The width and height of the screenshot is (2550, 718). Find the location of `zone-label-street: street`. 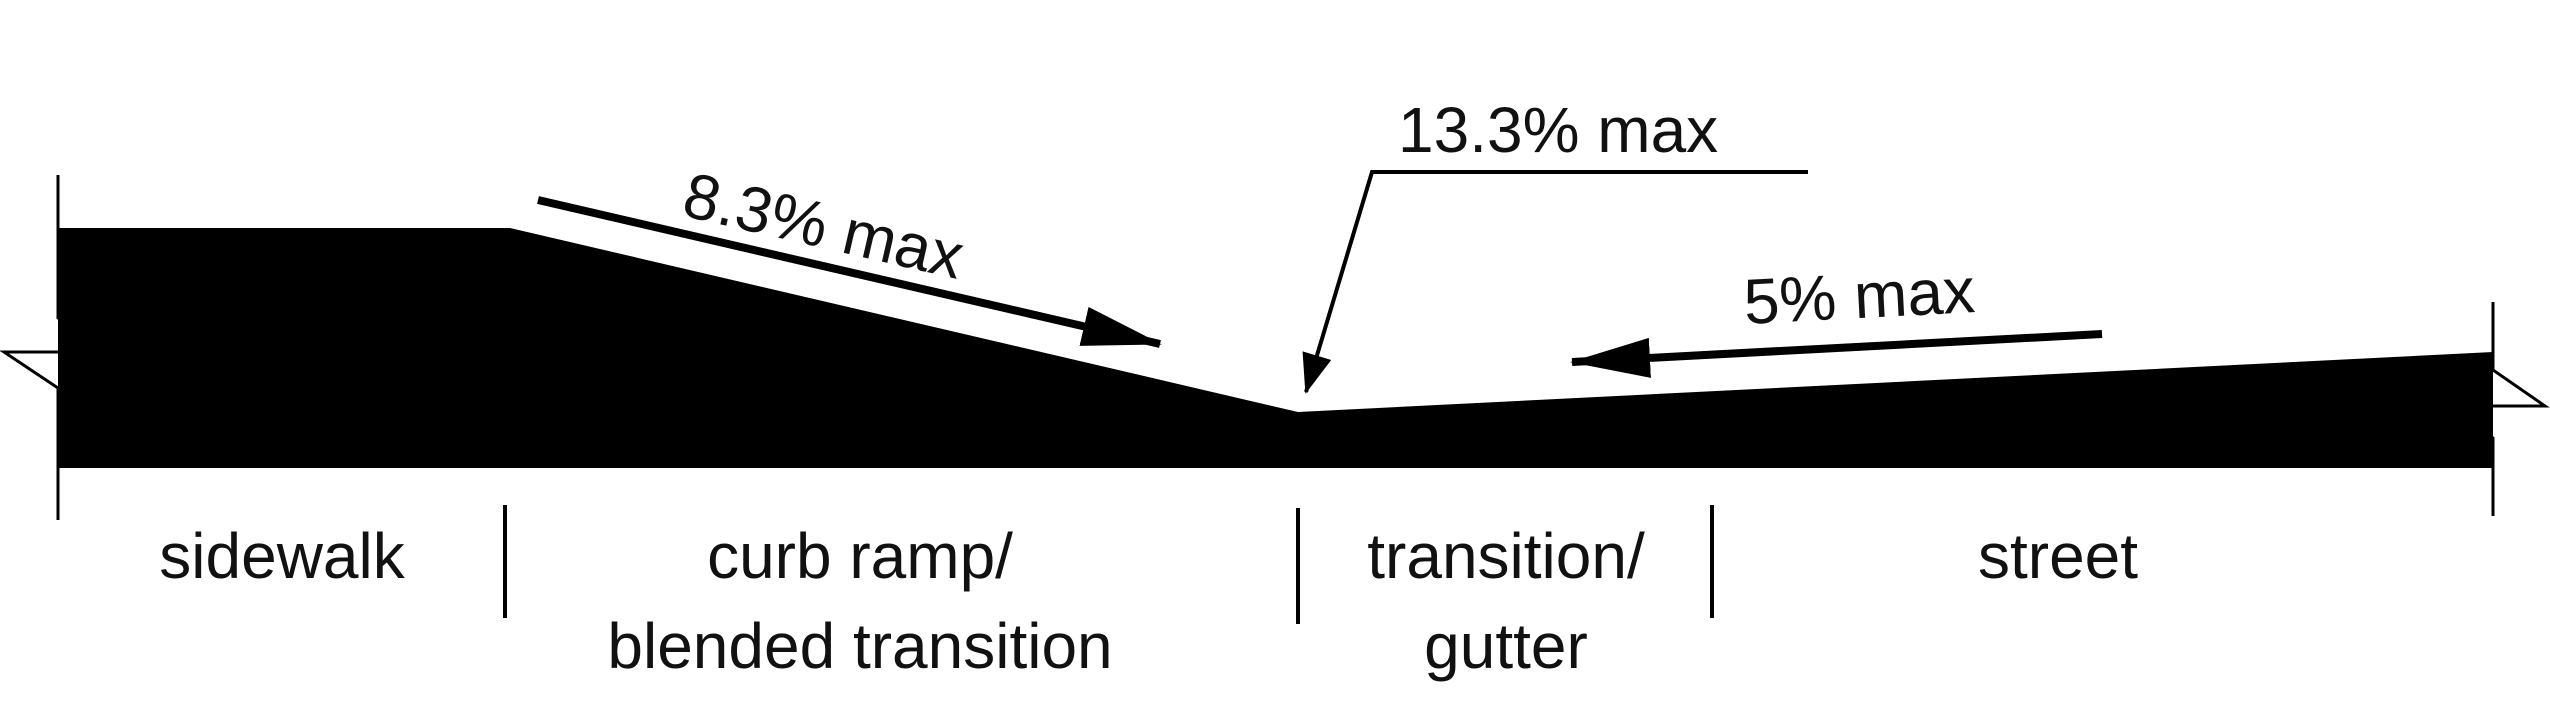

zone-label-street: street is located at coordinates (2058, 556).